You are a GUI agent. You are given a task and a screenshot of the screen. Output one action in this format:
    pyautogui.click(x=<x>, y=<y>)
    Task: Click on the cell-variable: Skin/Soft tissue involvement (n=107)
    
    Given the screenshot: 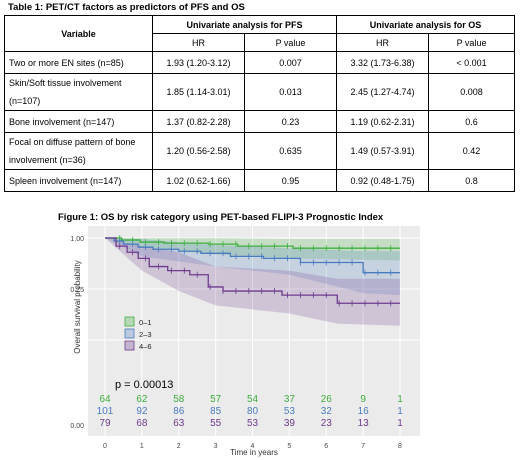 What is the action you would take?
    pyautogui.click(x=78, y=92)
    